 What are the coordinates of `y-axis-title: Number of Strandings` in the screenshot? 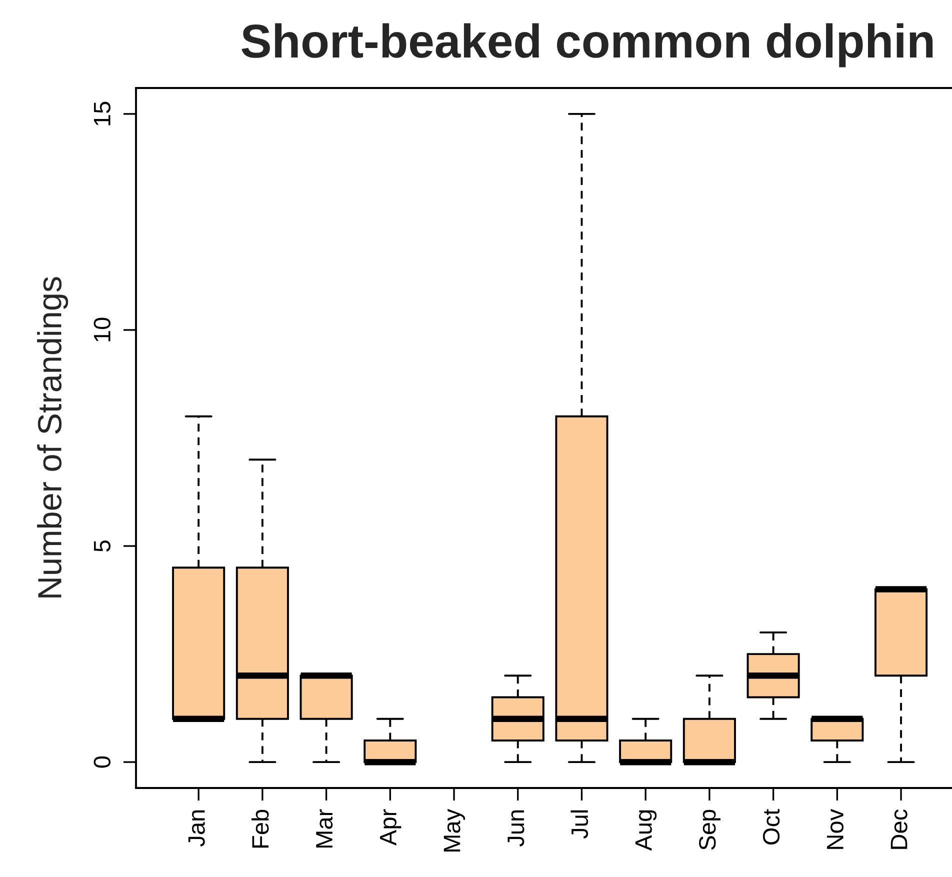 It's located at (52, 437).